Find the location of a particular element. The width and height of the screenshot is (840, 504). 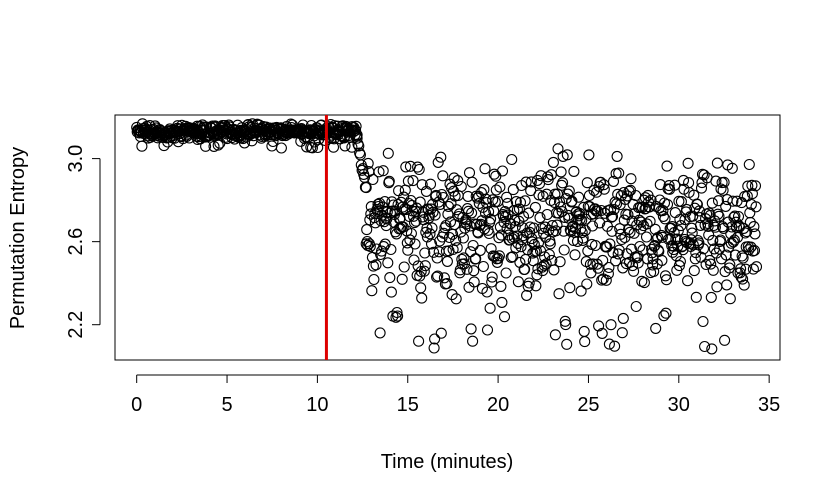

x-axis: 0 5 10 15 20 25 30 35 is located at coordinates (455, 395).